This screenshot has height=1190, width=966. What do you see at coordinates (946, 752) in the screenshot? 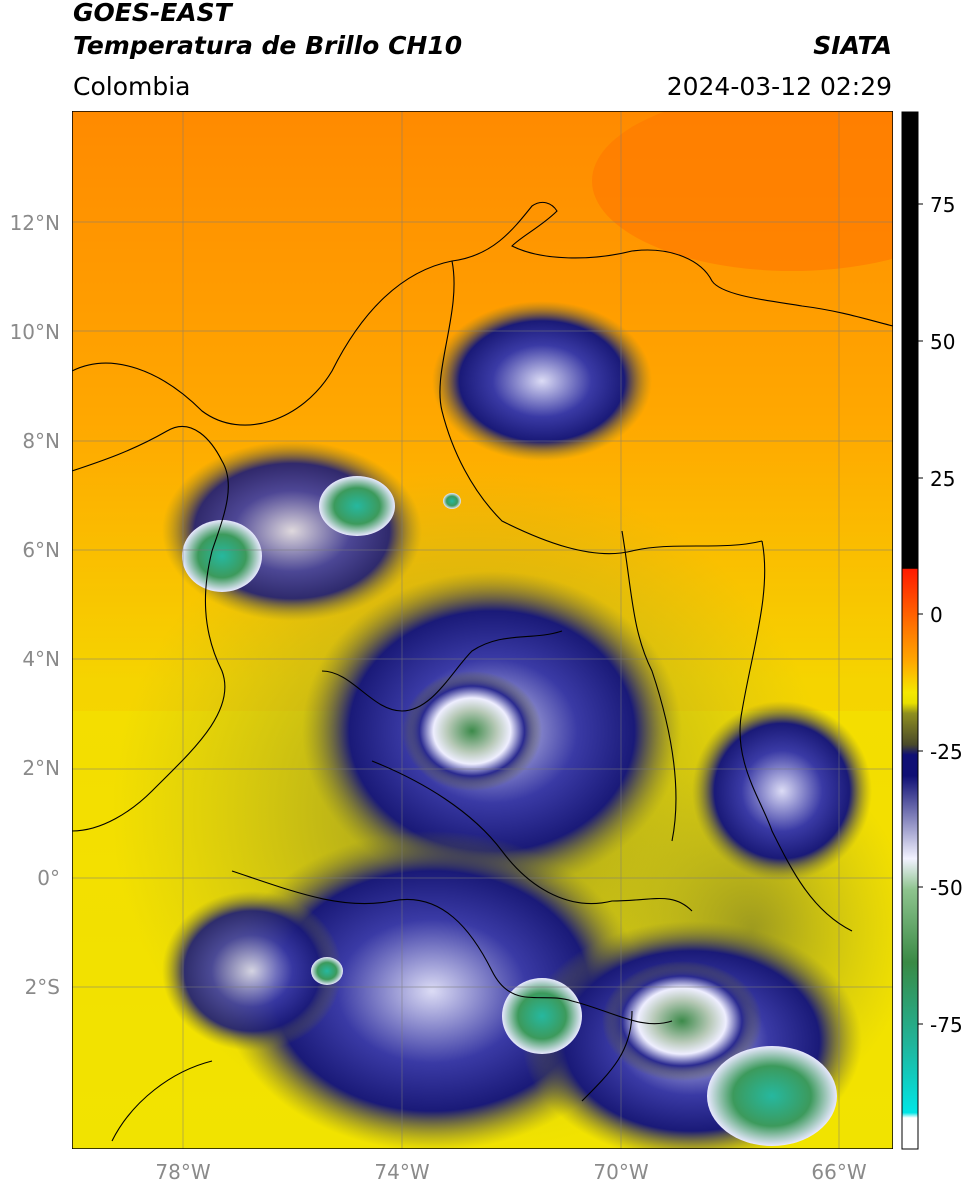
I see `colorbar-tick-minus-25: -25` at bounding box center [946, 752].